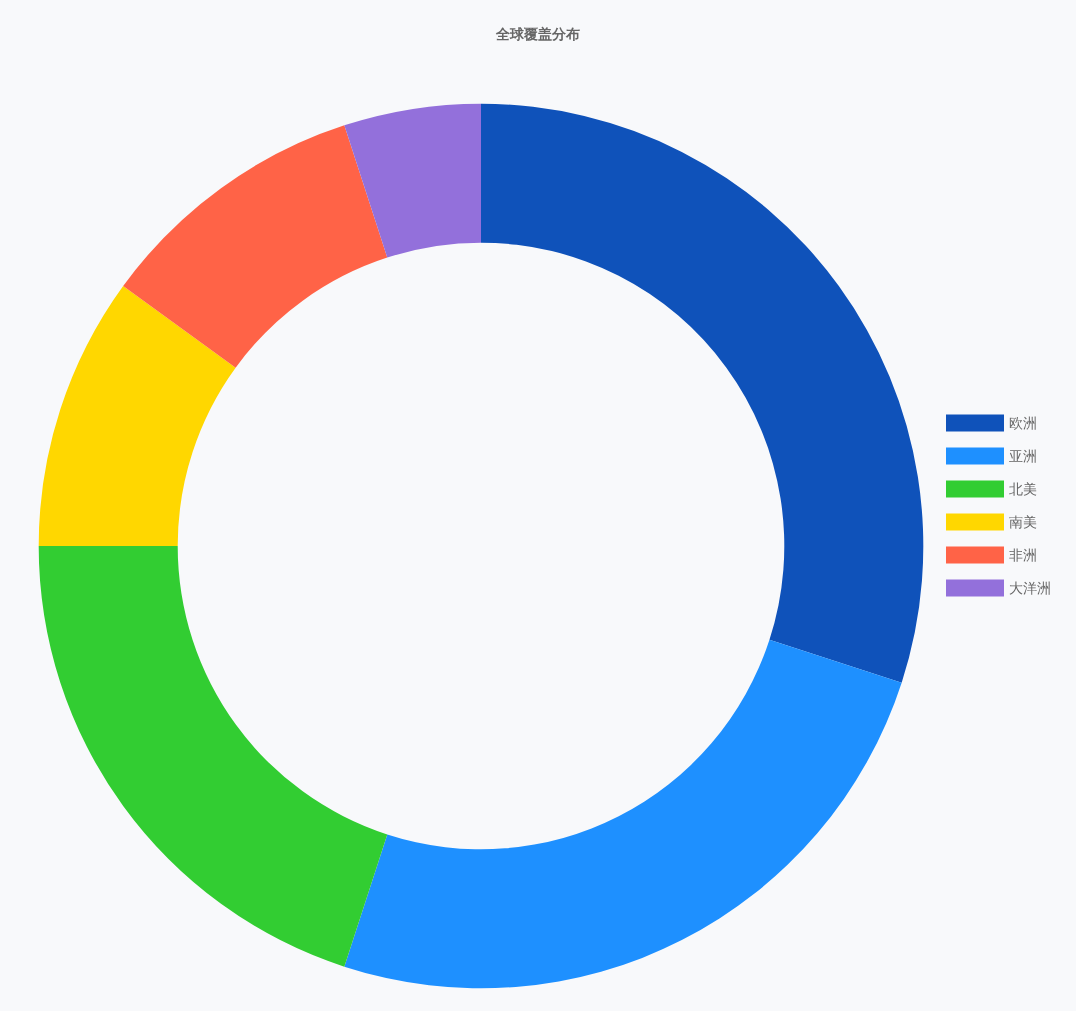 The width and height of the screenshot is (1076, 1011). Describe the element at coordinates (537, 34) in the screenshot. I see `chart-title: 全球覆盖分布` at that location.